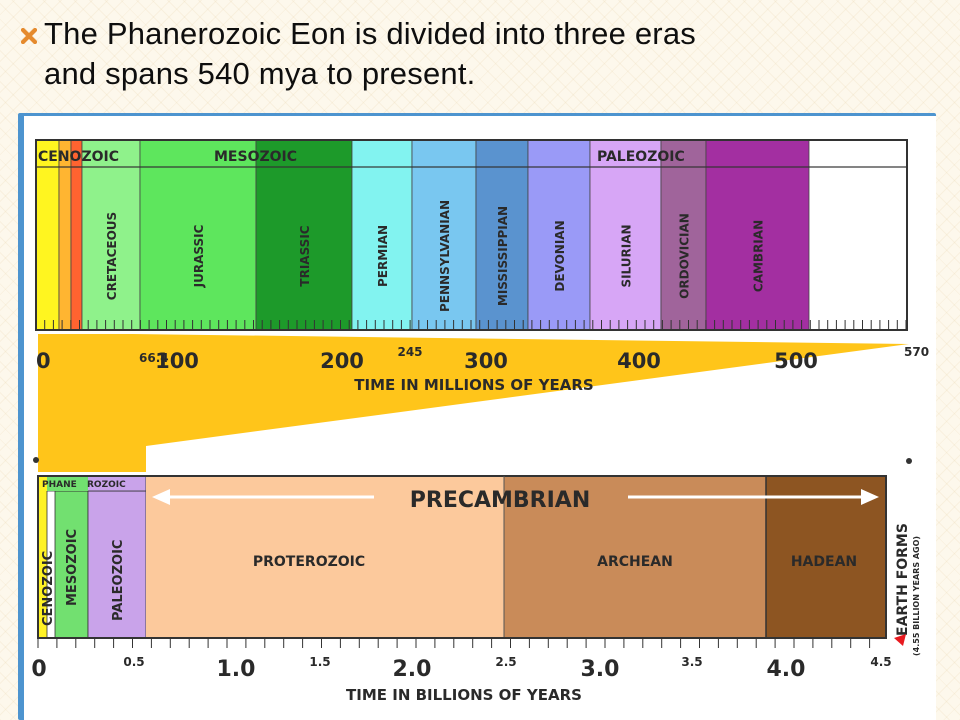  What do you see at coordinates (909, 461) in the screenshot?
I see `marker-dot-right` at bounding box center [909, 461].